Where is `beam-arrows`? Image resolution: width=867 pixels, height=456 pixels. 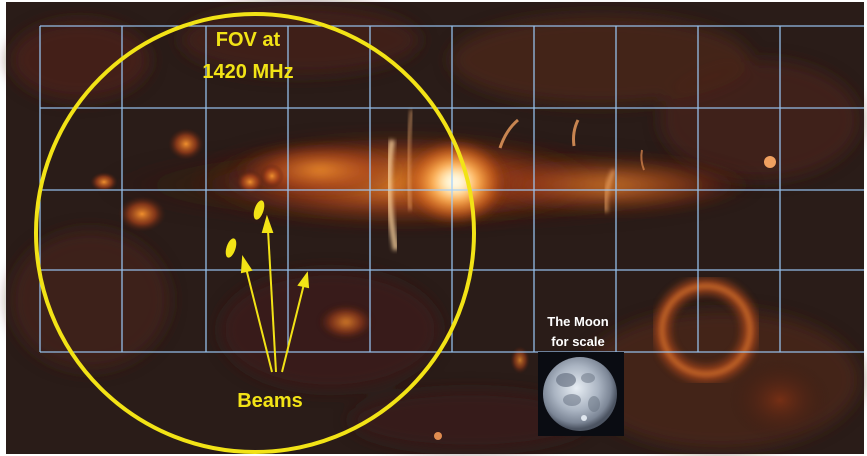
beam-arrows is located at coordinates (275, 293).